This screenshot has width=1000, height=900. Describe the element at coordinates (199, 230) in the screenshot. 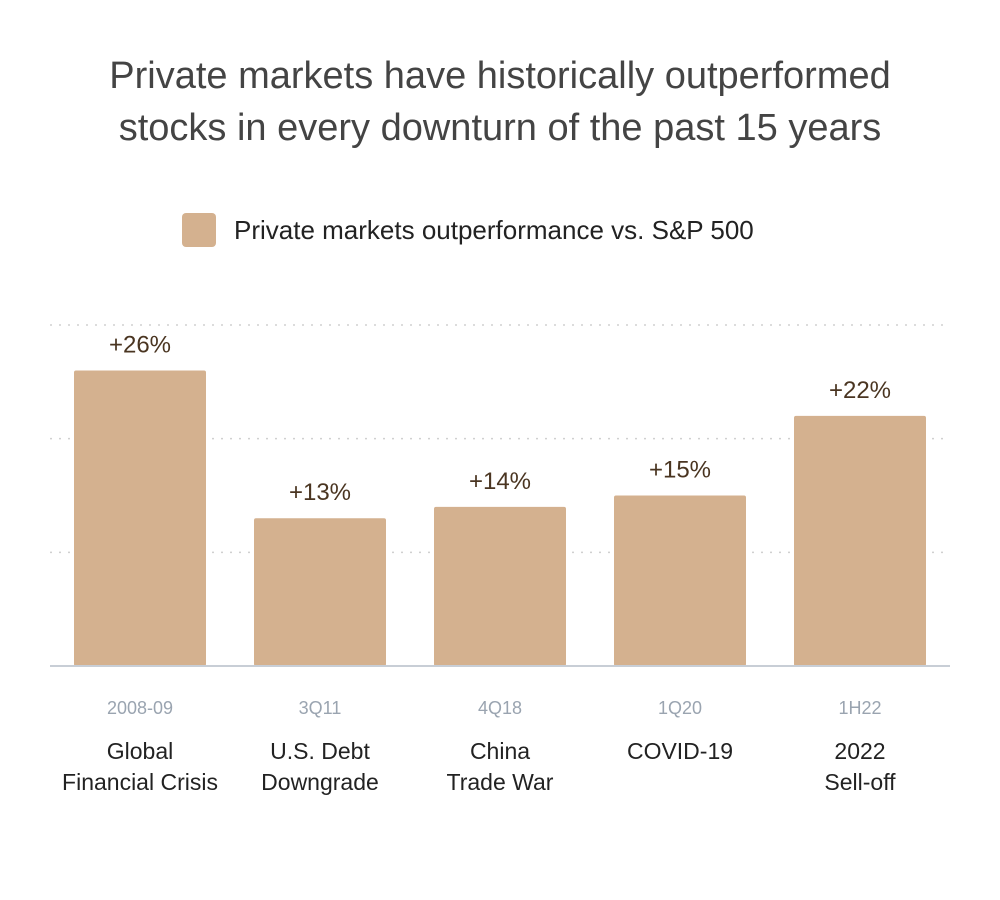

I see `legend-swatch` at that location.